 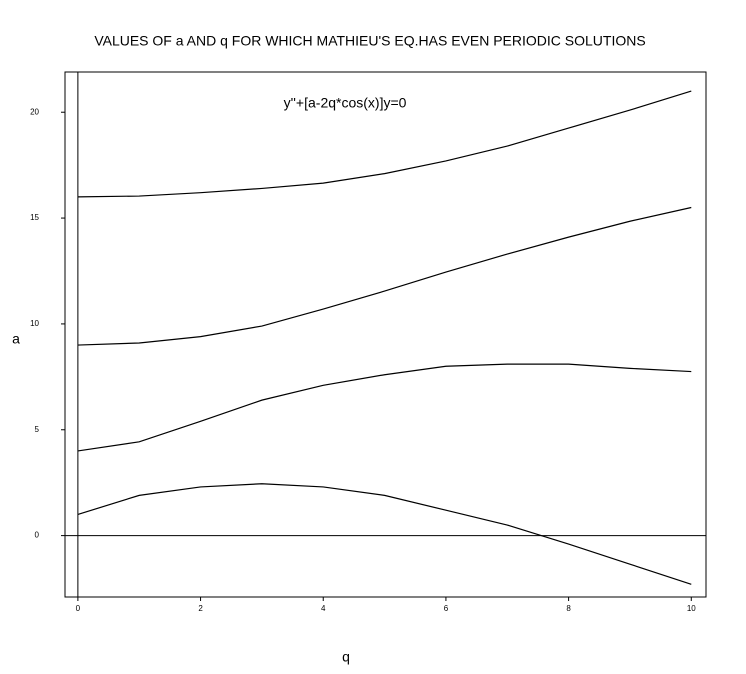 I want to click on y-tick-label: 15, so click(x=34, y=217).